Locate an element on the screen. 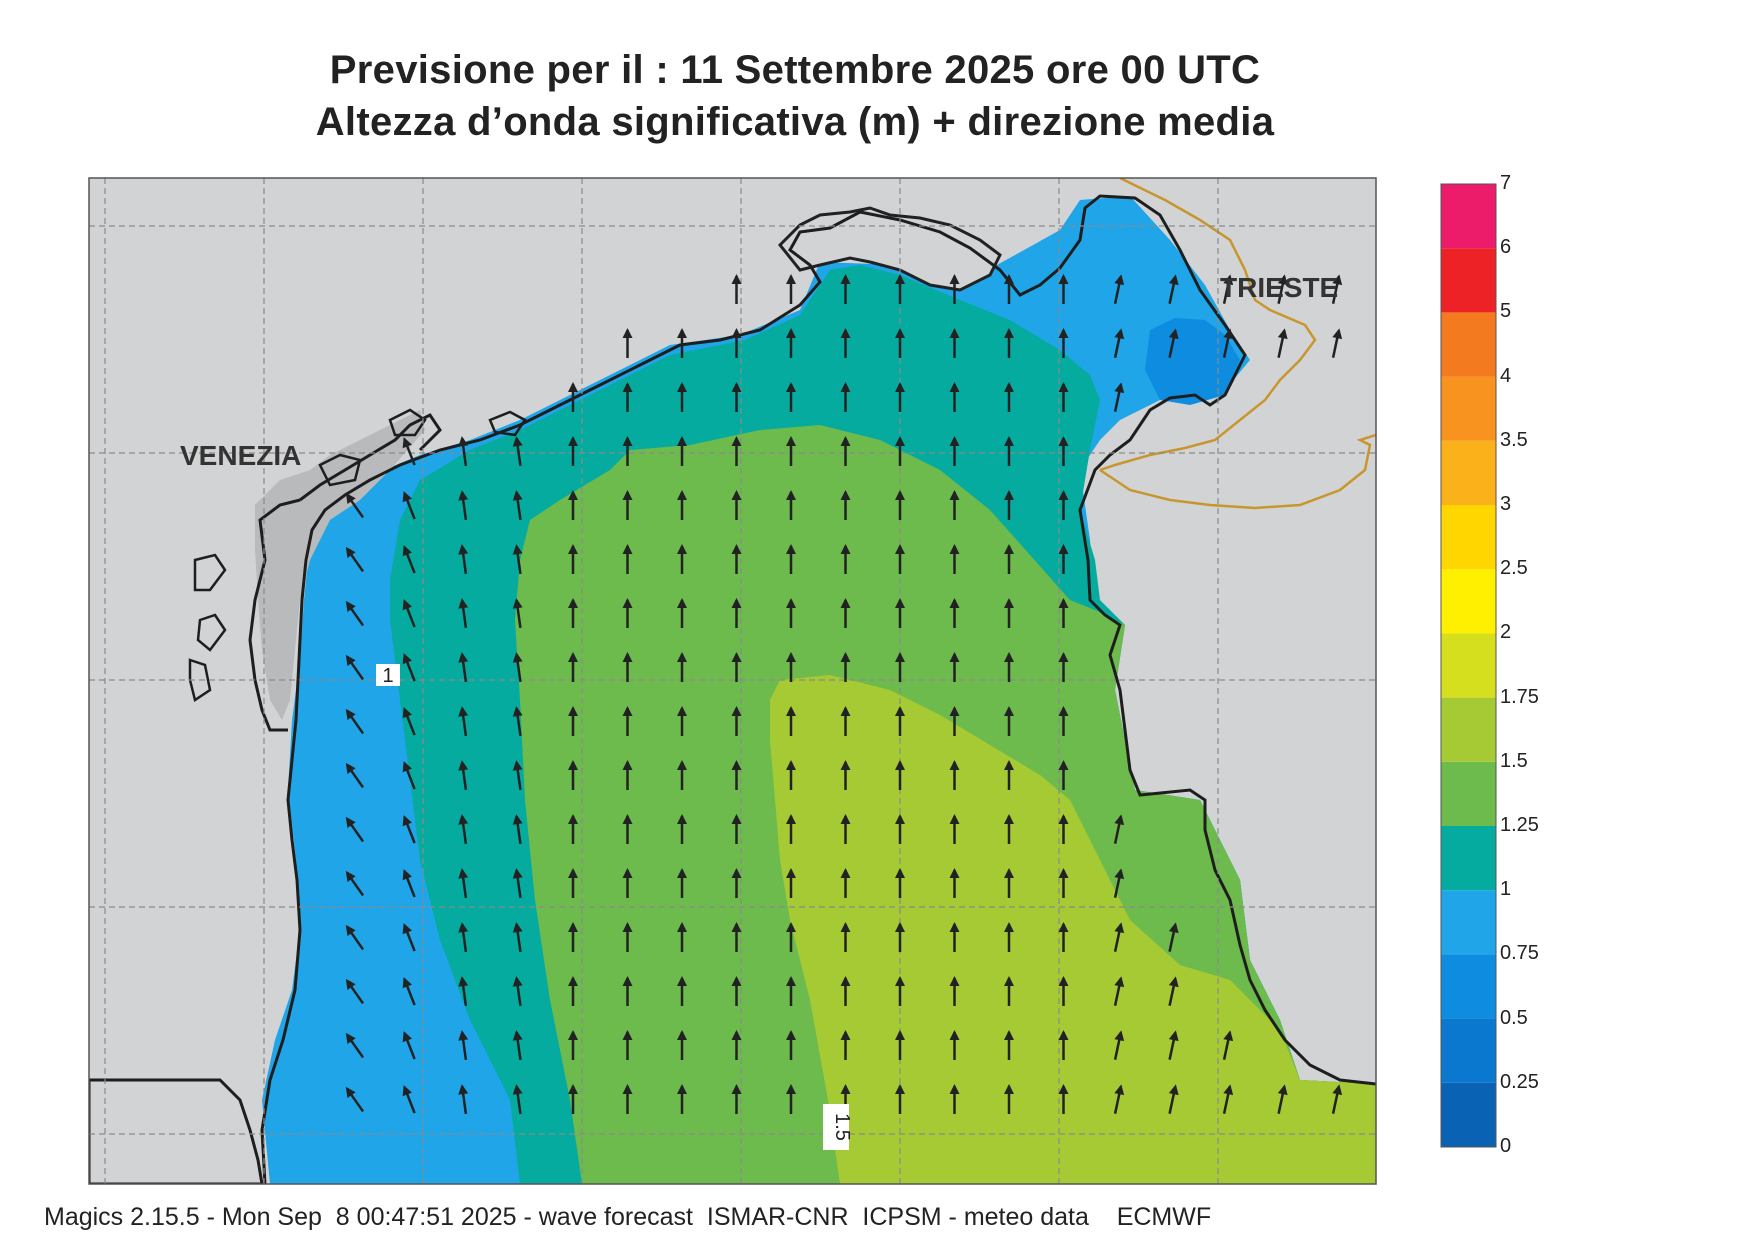 The image size is (1755, 1242). legend-color-bar is located at coordinates (1468, 665).